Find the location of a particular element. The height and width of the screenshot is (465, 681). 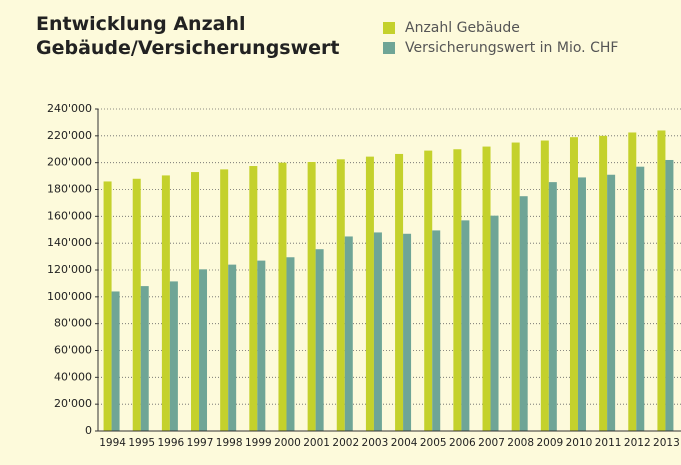

y-tick-label: 60'000 is located at coordinates (73, 350).